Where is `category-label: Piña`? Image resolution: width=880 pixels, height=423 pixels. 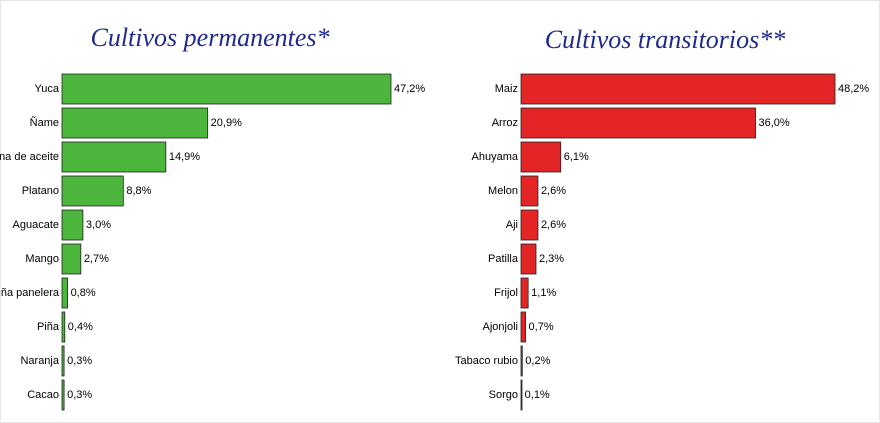
category-label: Piña is located at coordinates (48, 327).